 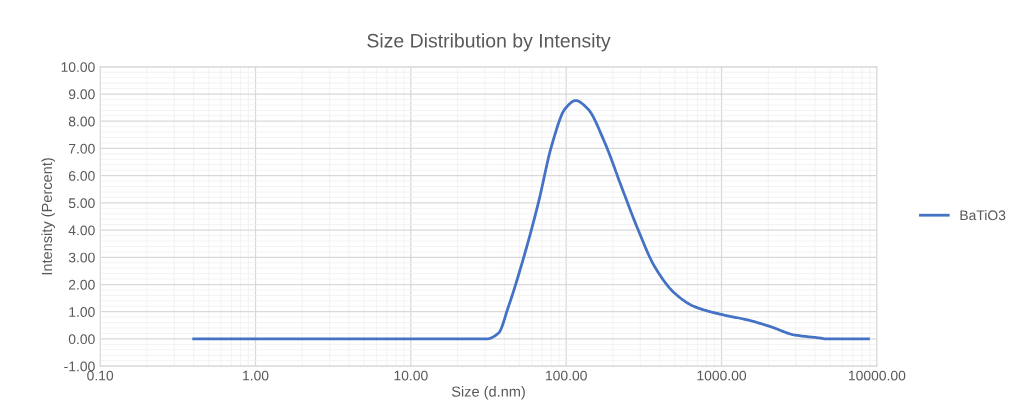 What do you see at coordinates (82, 312) in the screenshot?
I see `y-tick-label: 1.00` at bounding box center [82, 312].